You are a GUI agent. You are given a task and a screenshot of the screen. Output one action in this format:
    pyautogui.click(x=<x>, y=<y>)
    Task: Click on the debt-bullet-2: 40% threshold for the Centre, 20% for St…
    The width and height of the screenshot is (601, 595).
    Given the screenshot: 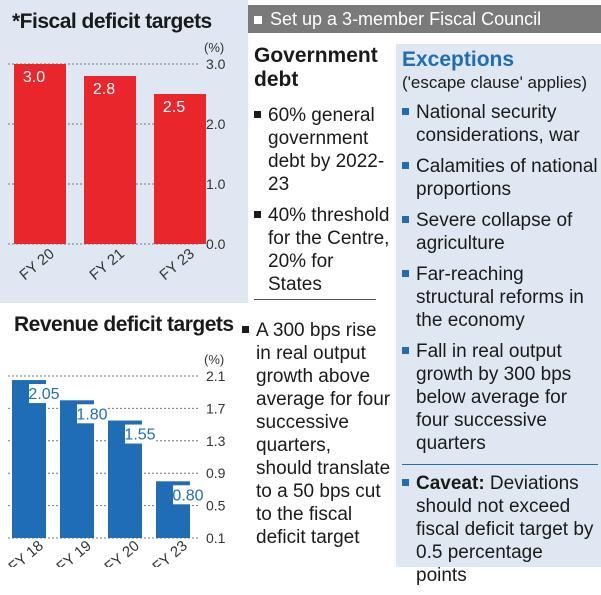 What is the action you would take?
    pyautogui.click(x=322, y=250)
    